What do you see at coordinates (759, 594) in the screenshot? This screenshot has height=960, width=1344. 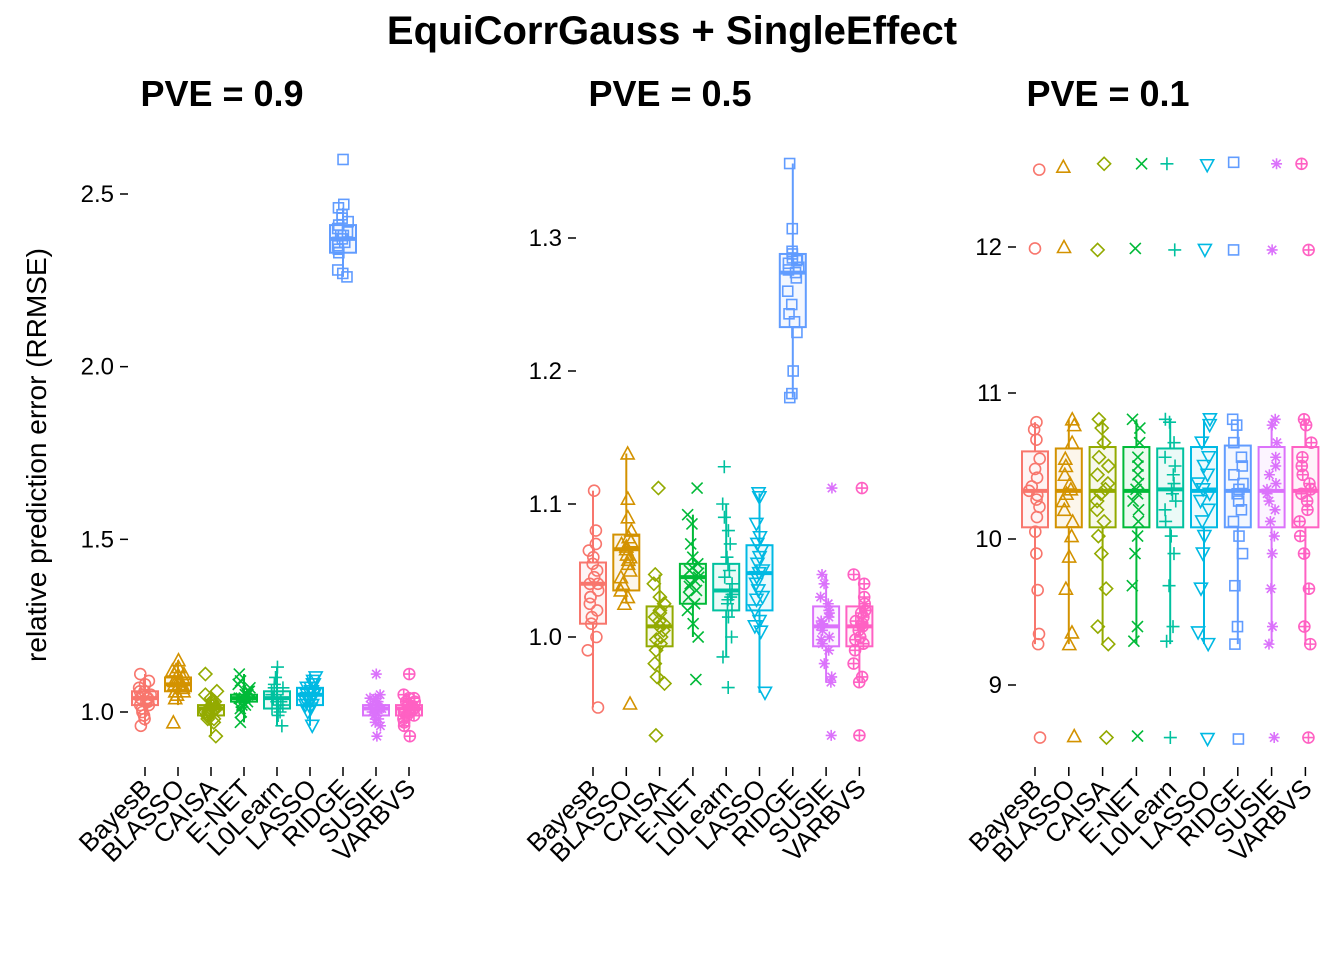 I see `box-lasso` at bounding box center [759, 594].